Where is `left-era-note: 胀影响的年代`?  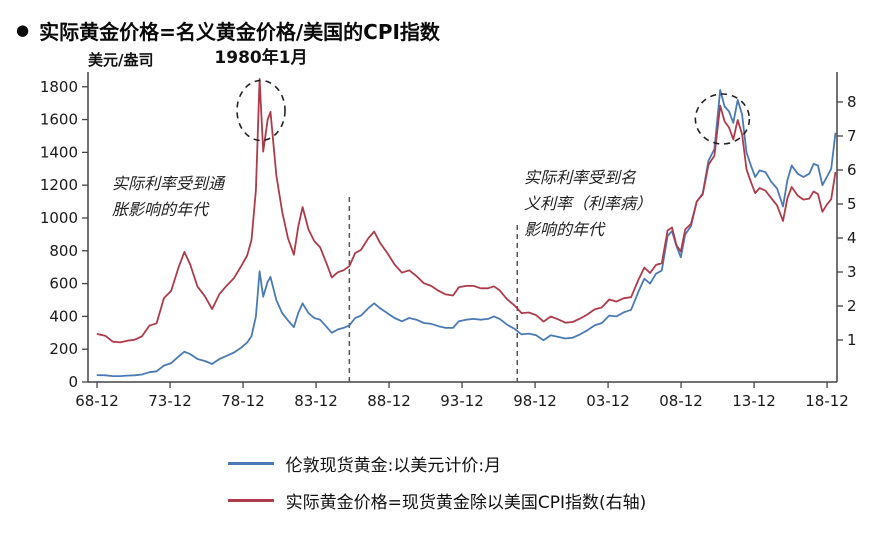
left-era-note: 胀影响的年代 is located at coordinates (161, 209).